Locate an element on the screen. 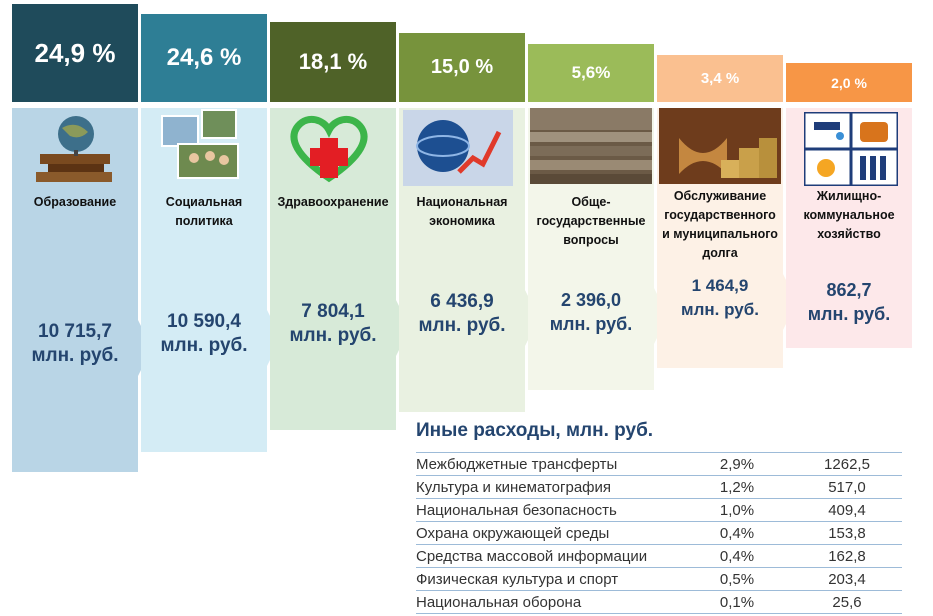 The image size is (933, 616). table-row: Национальная оборона 0,1% 25,6 is located at coordinates (659, 602).